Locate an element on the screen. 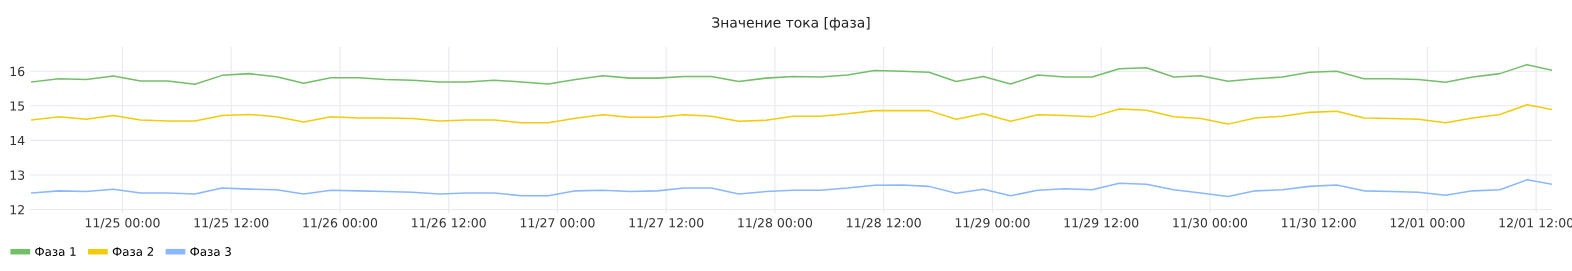  x-tick-label: 11/26 12:00 is located at coordinates (449, 223).